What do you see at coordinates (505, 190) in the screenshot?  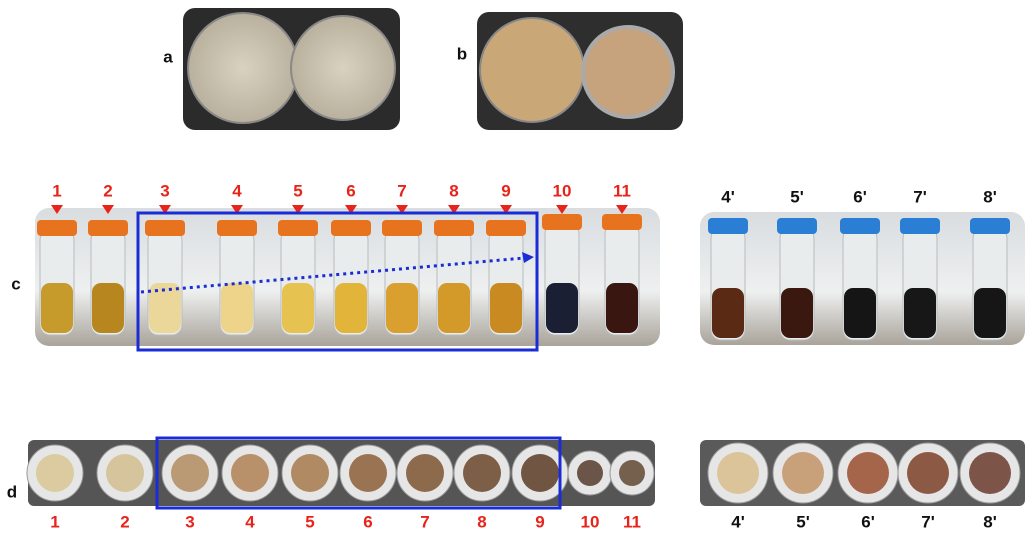 I see `tube-label: 9` at bounding box center [505, 190].